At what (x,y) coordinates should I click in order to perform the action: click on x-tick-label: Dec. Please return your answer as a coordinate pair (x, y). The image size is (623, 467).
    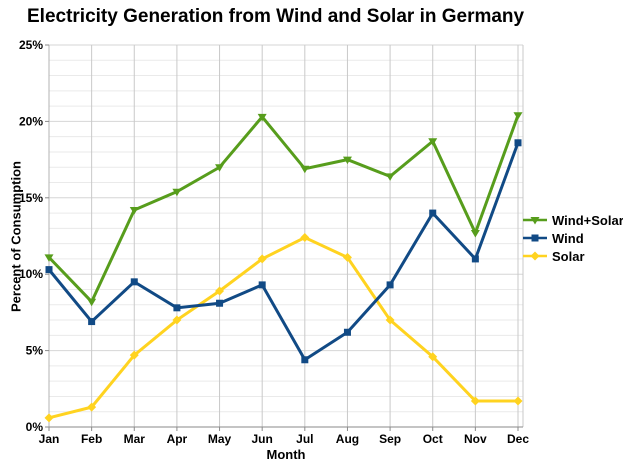
    Looking at the image, I should click on (518, 439).